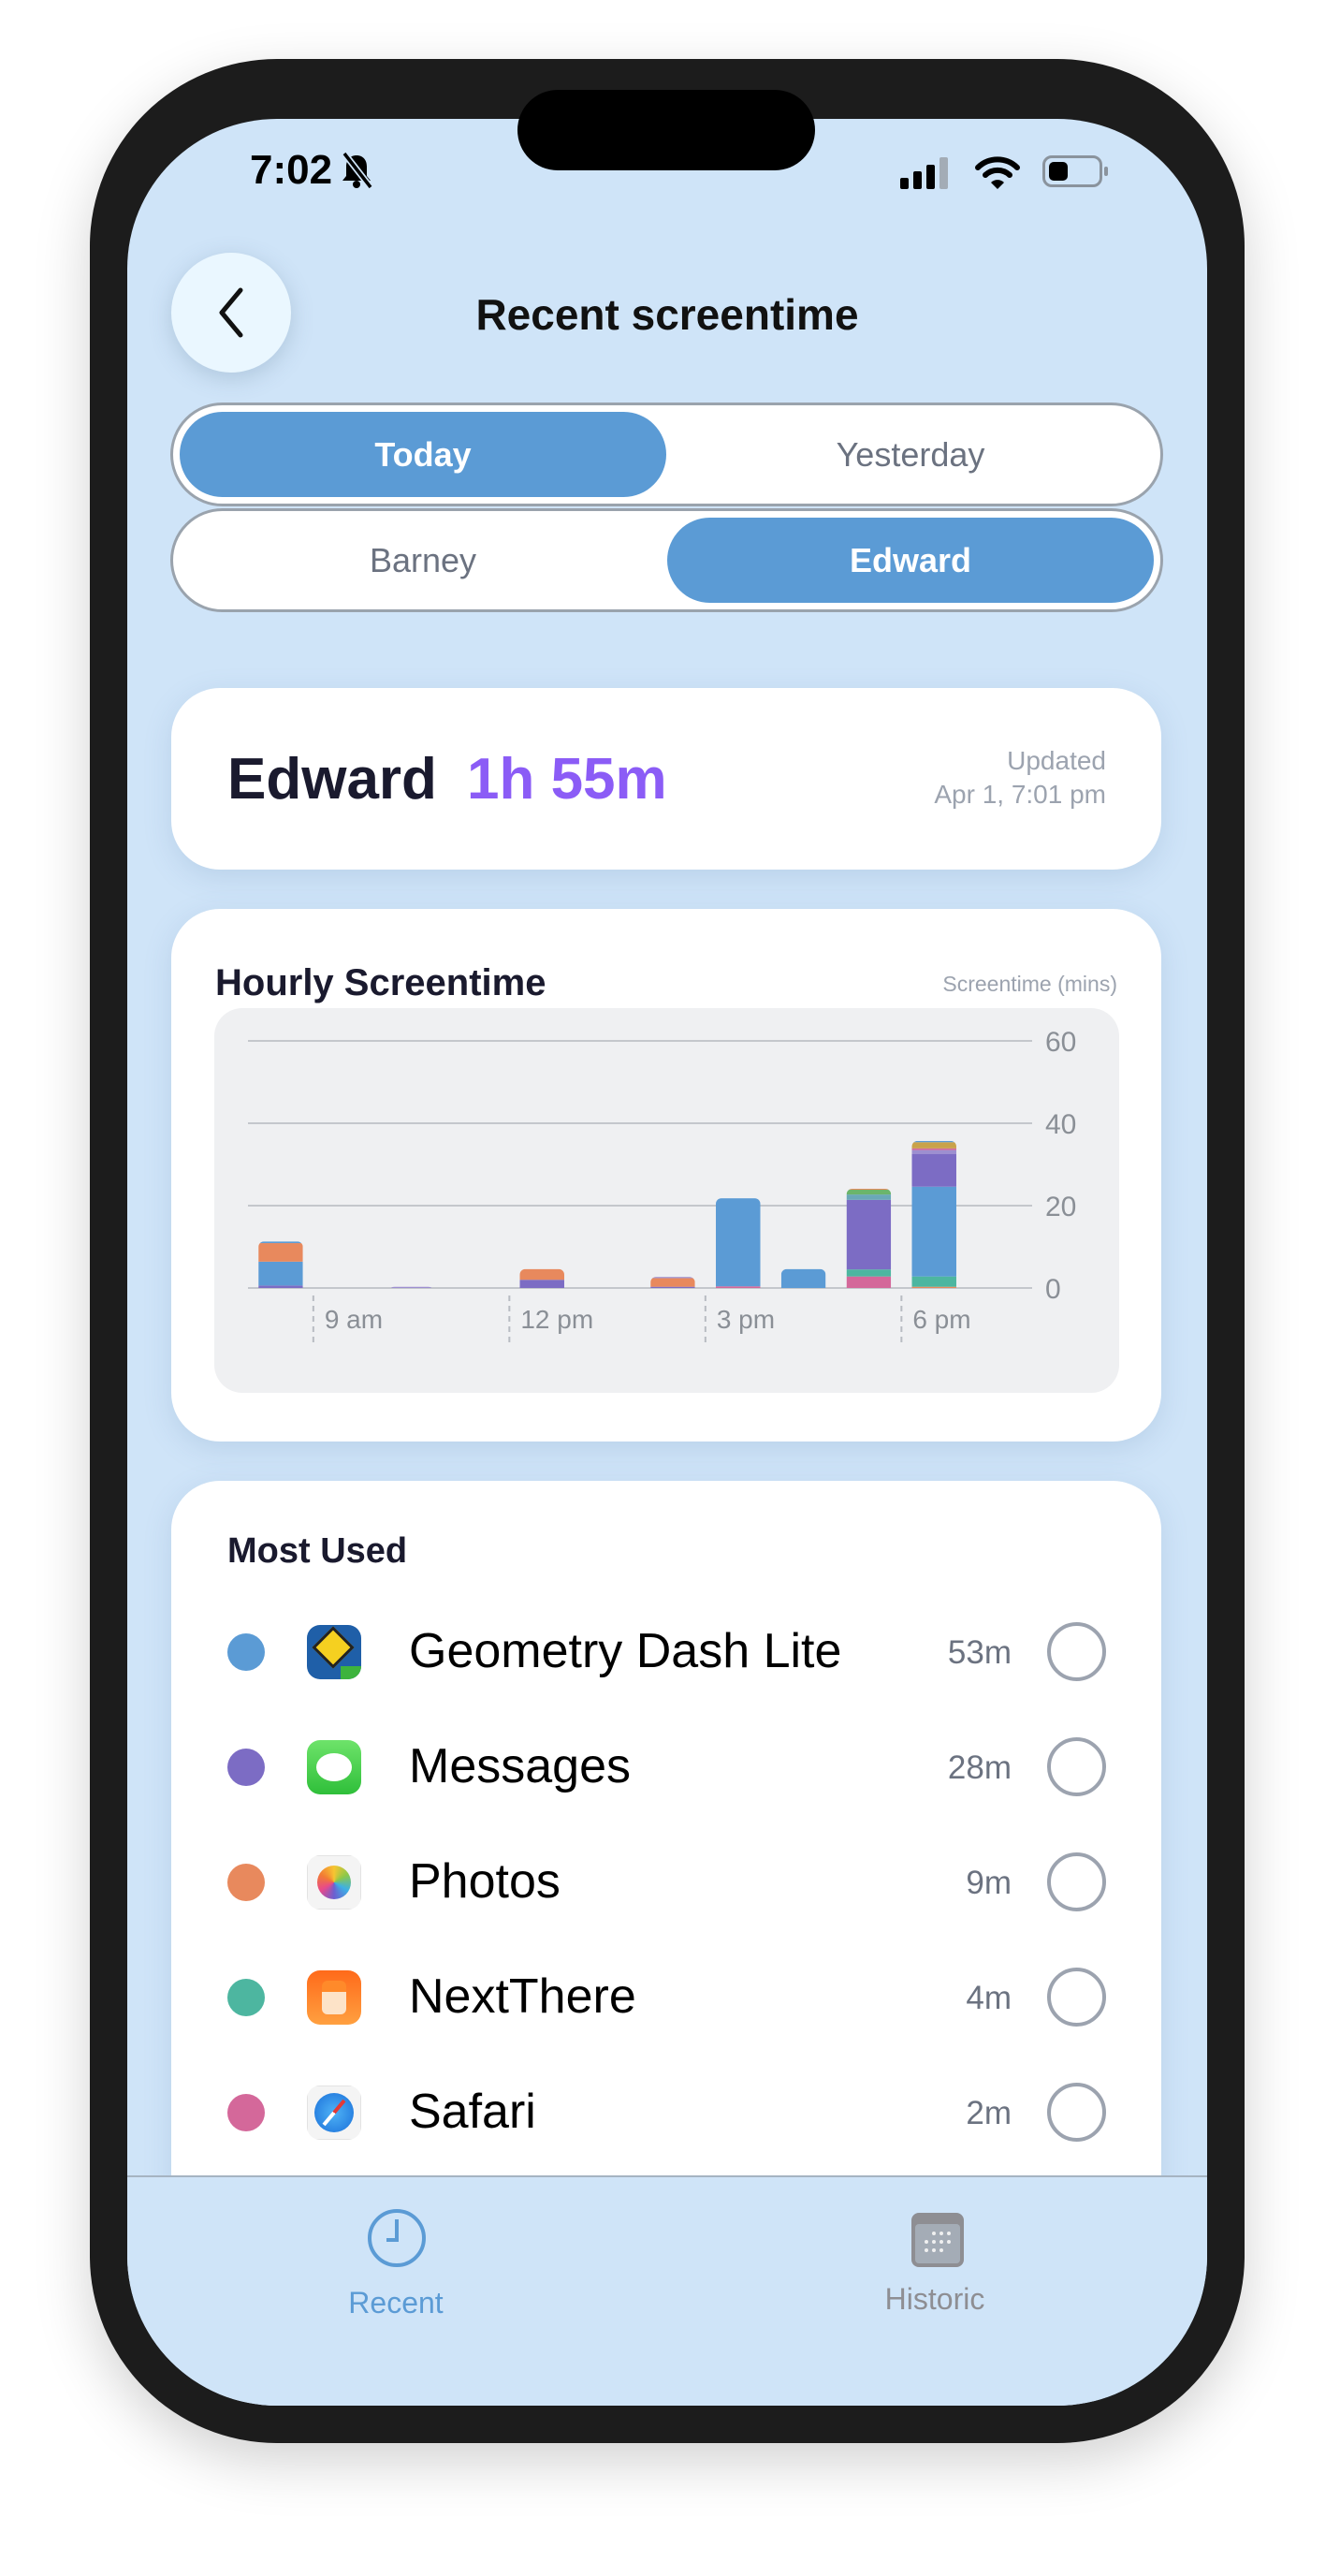 The height and width of the screenshot is (2576, 1340). What do you see at coordinates (662, 1185) in the screenshot?
I see `hourly-bar-chart: 0 20 40 60 9 am 12 pm 3 pm 6 pm` at bounding box center [662, 1185].